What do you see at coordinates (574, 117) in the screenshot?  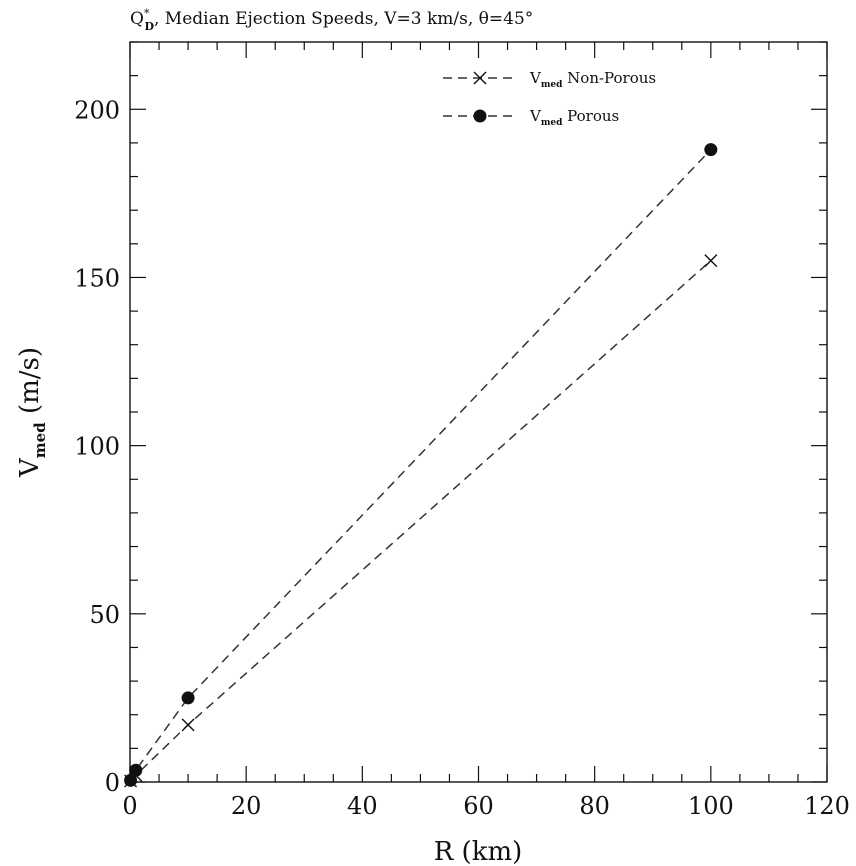 I see `legend-label: Vmed Porous` at bounding box center [574, 117].